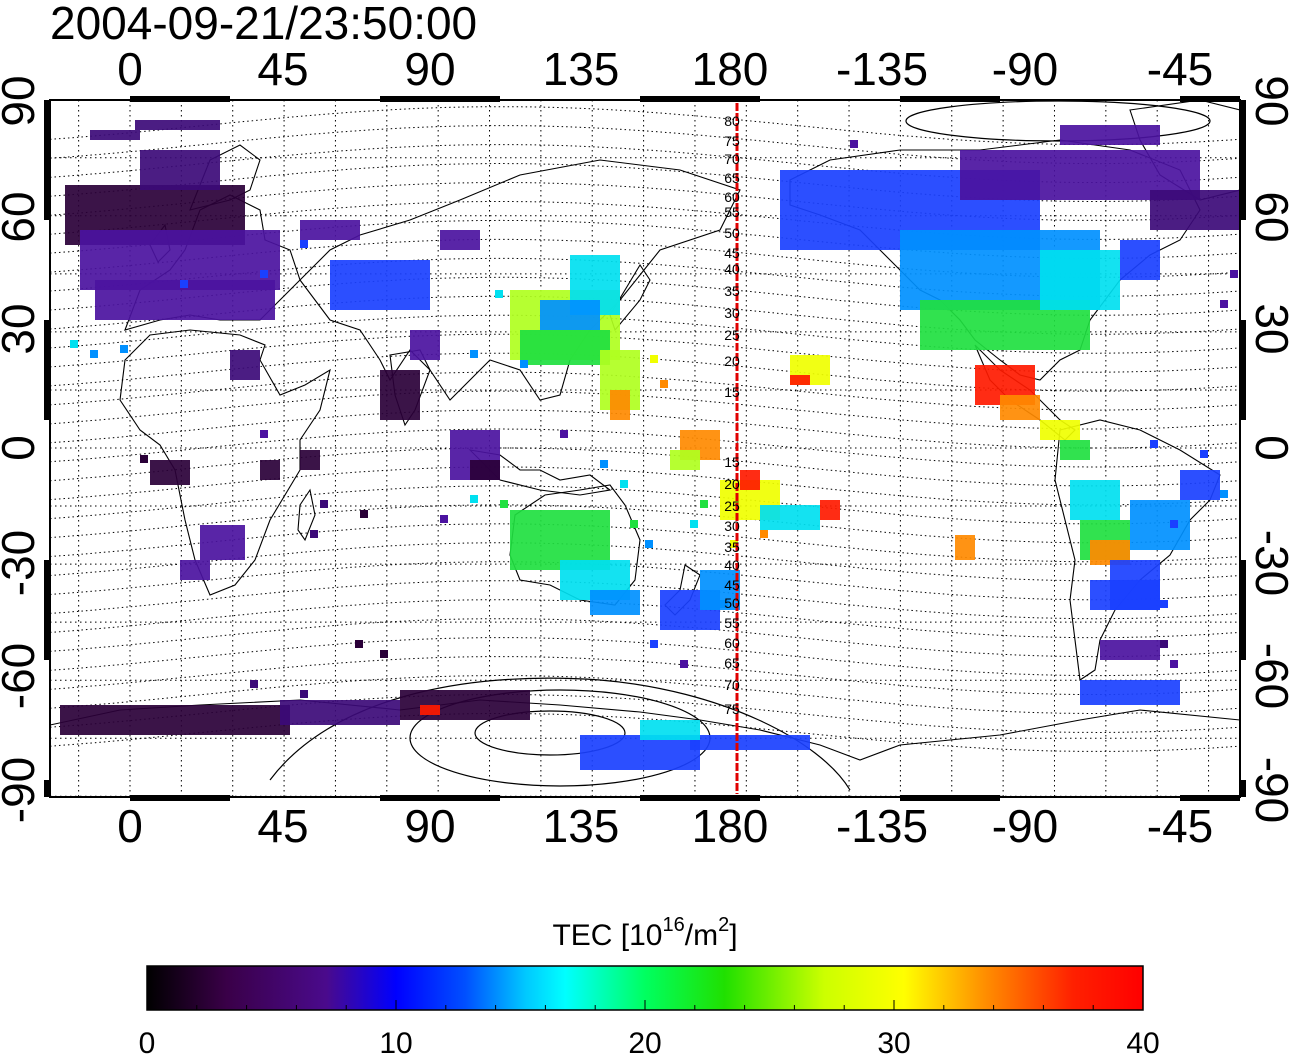 The image size is (1292, 1057). I want to click on colorbar-tick-label: 40, so click(1142, 1042).